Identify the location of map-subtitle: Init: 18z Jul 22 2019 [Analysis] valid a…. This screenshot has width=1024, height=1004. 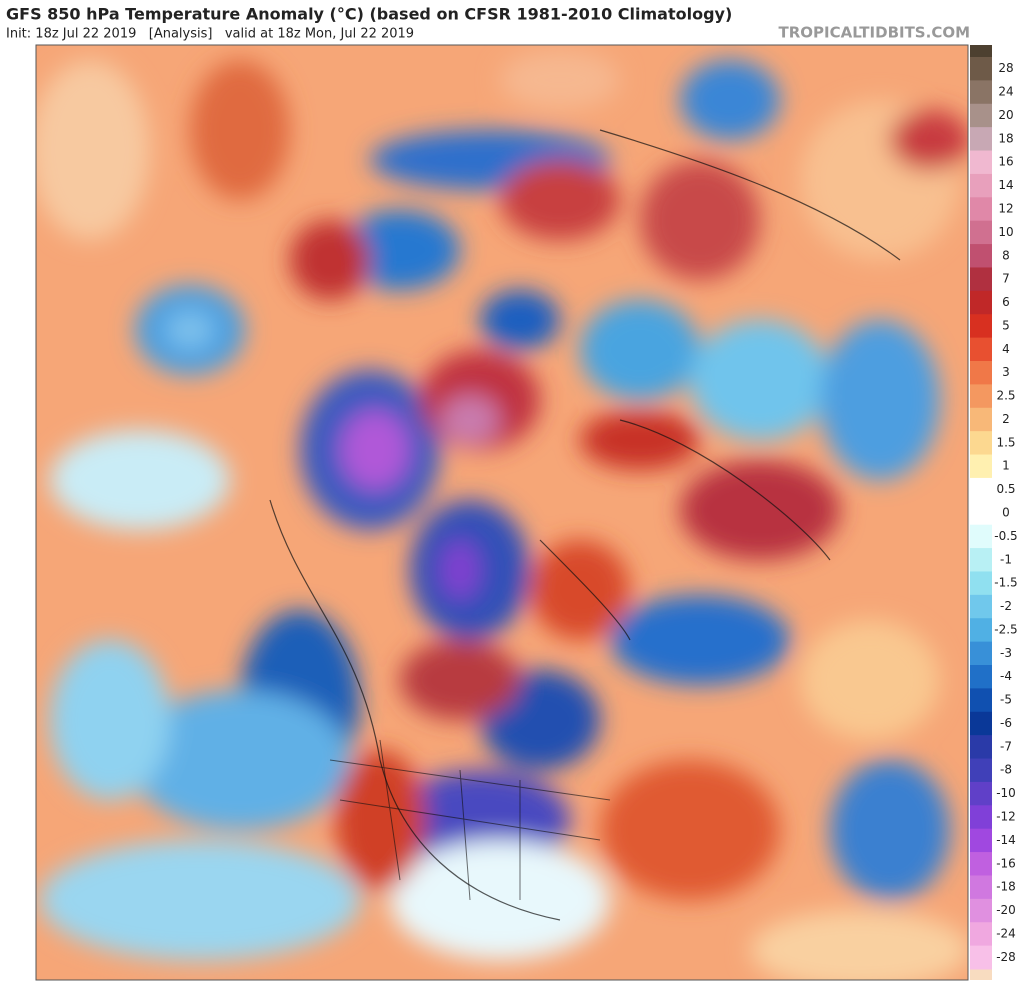
(210, 34).